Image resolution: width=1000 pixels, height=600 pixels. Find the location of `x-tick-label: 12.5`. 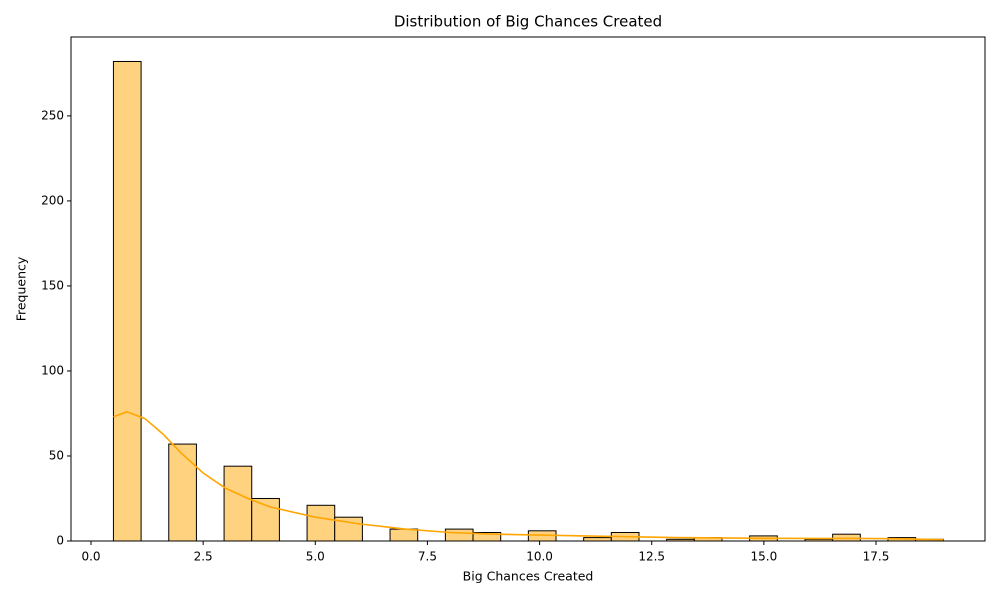

x-tick-label: 12.5 is located at coordinates (651, 557).